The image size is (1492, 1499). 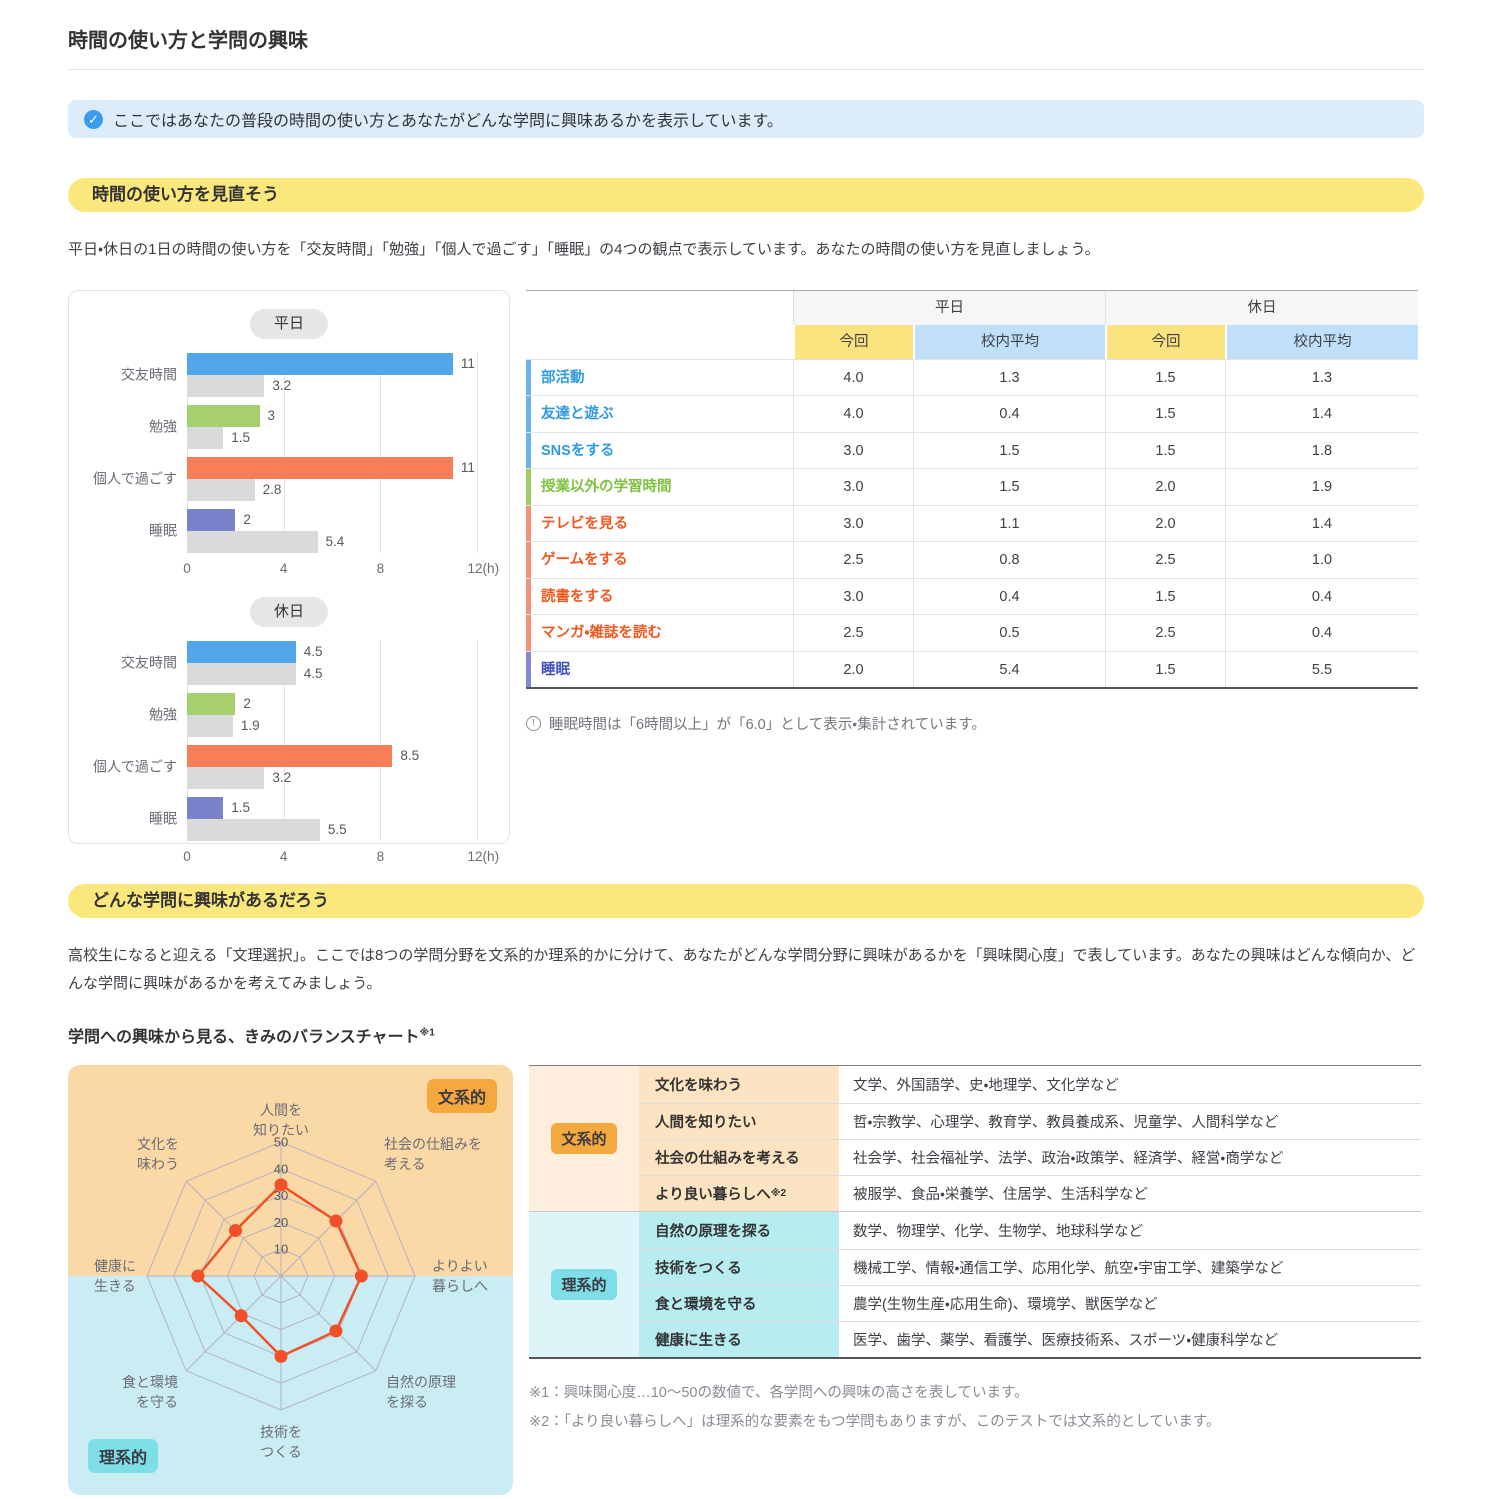 What do you see at coordinates (460, 1276) in the screenshot?
I see `radar-axis-label: よりよい暮らしへ` at bounding box center [460, 1276].